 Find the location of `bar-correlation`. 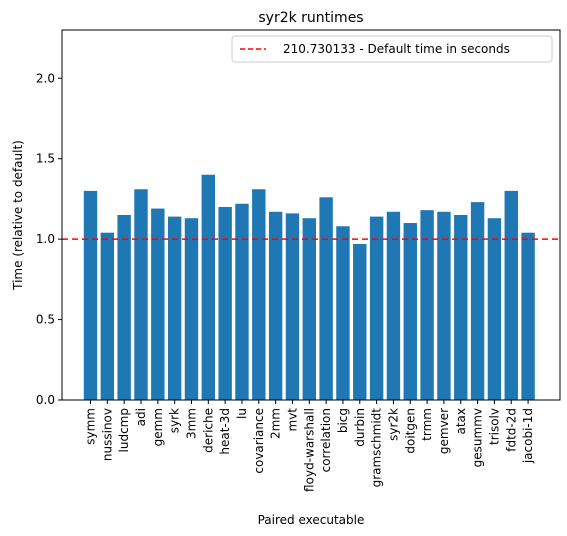

bar-correlation is located at coordinates (326, 298).